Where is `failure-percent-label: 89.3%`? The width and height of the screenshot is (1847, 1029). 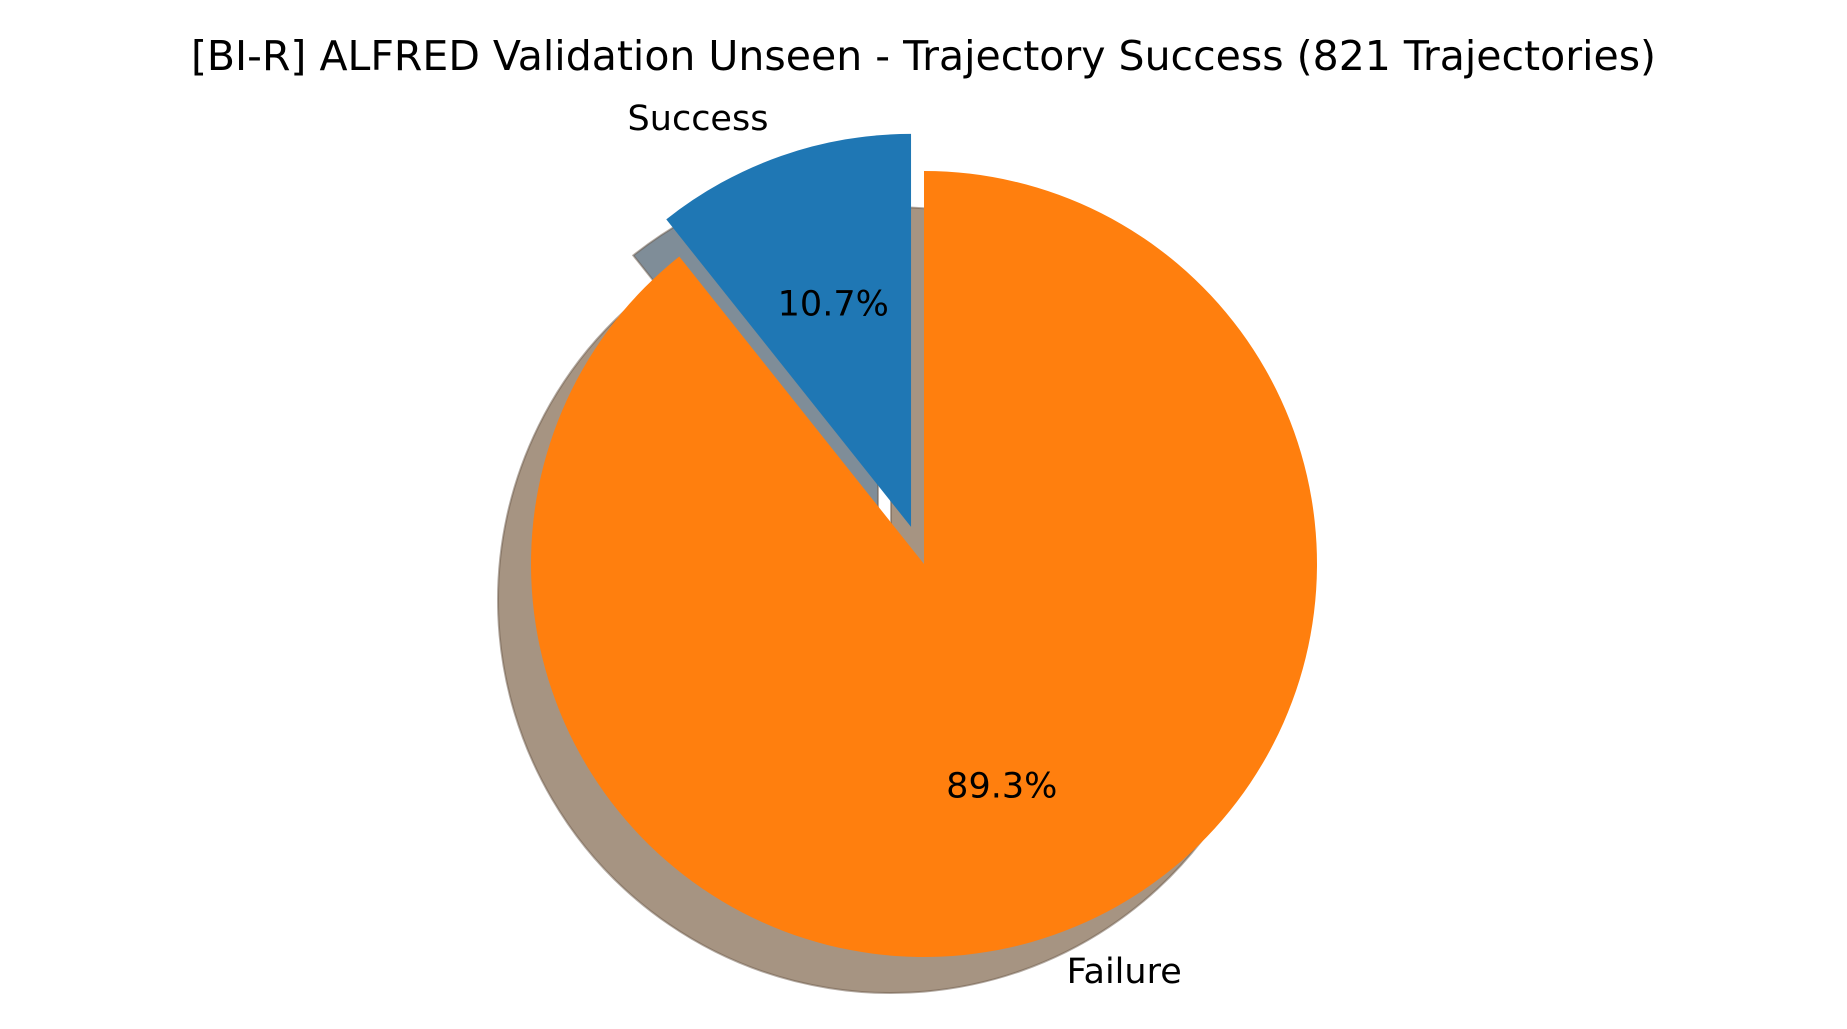
failure-percent-label: 89.3% is located at coordinates (1001, 787).